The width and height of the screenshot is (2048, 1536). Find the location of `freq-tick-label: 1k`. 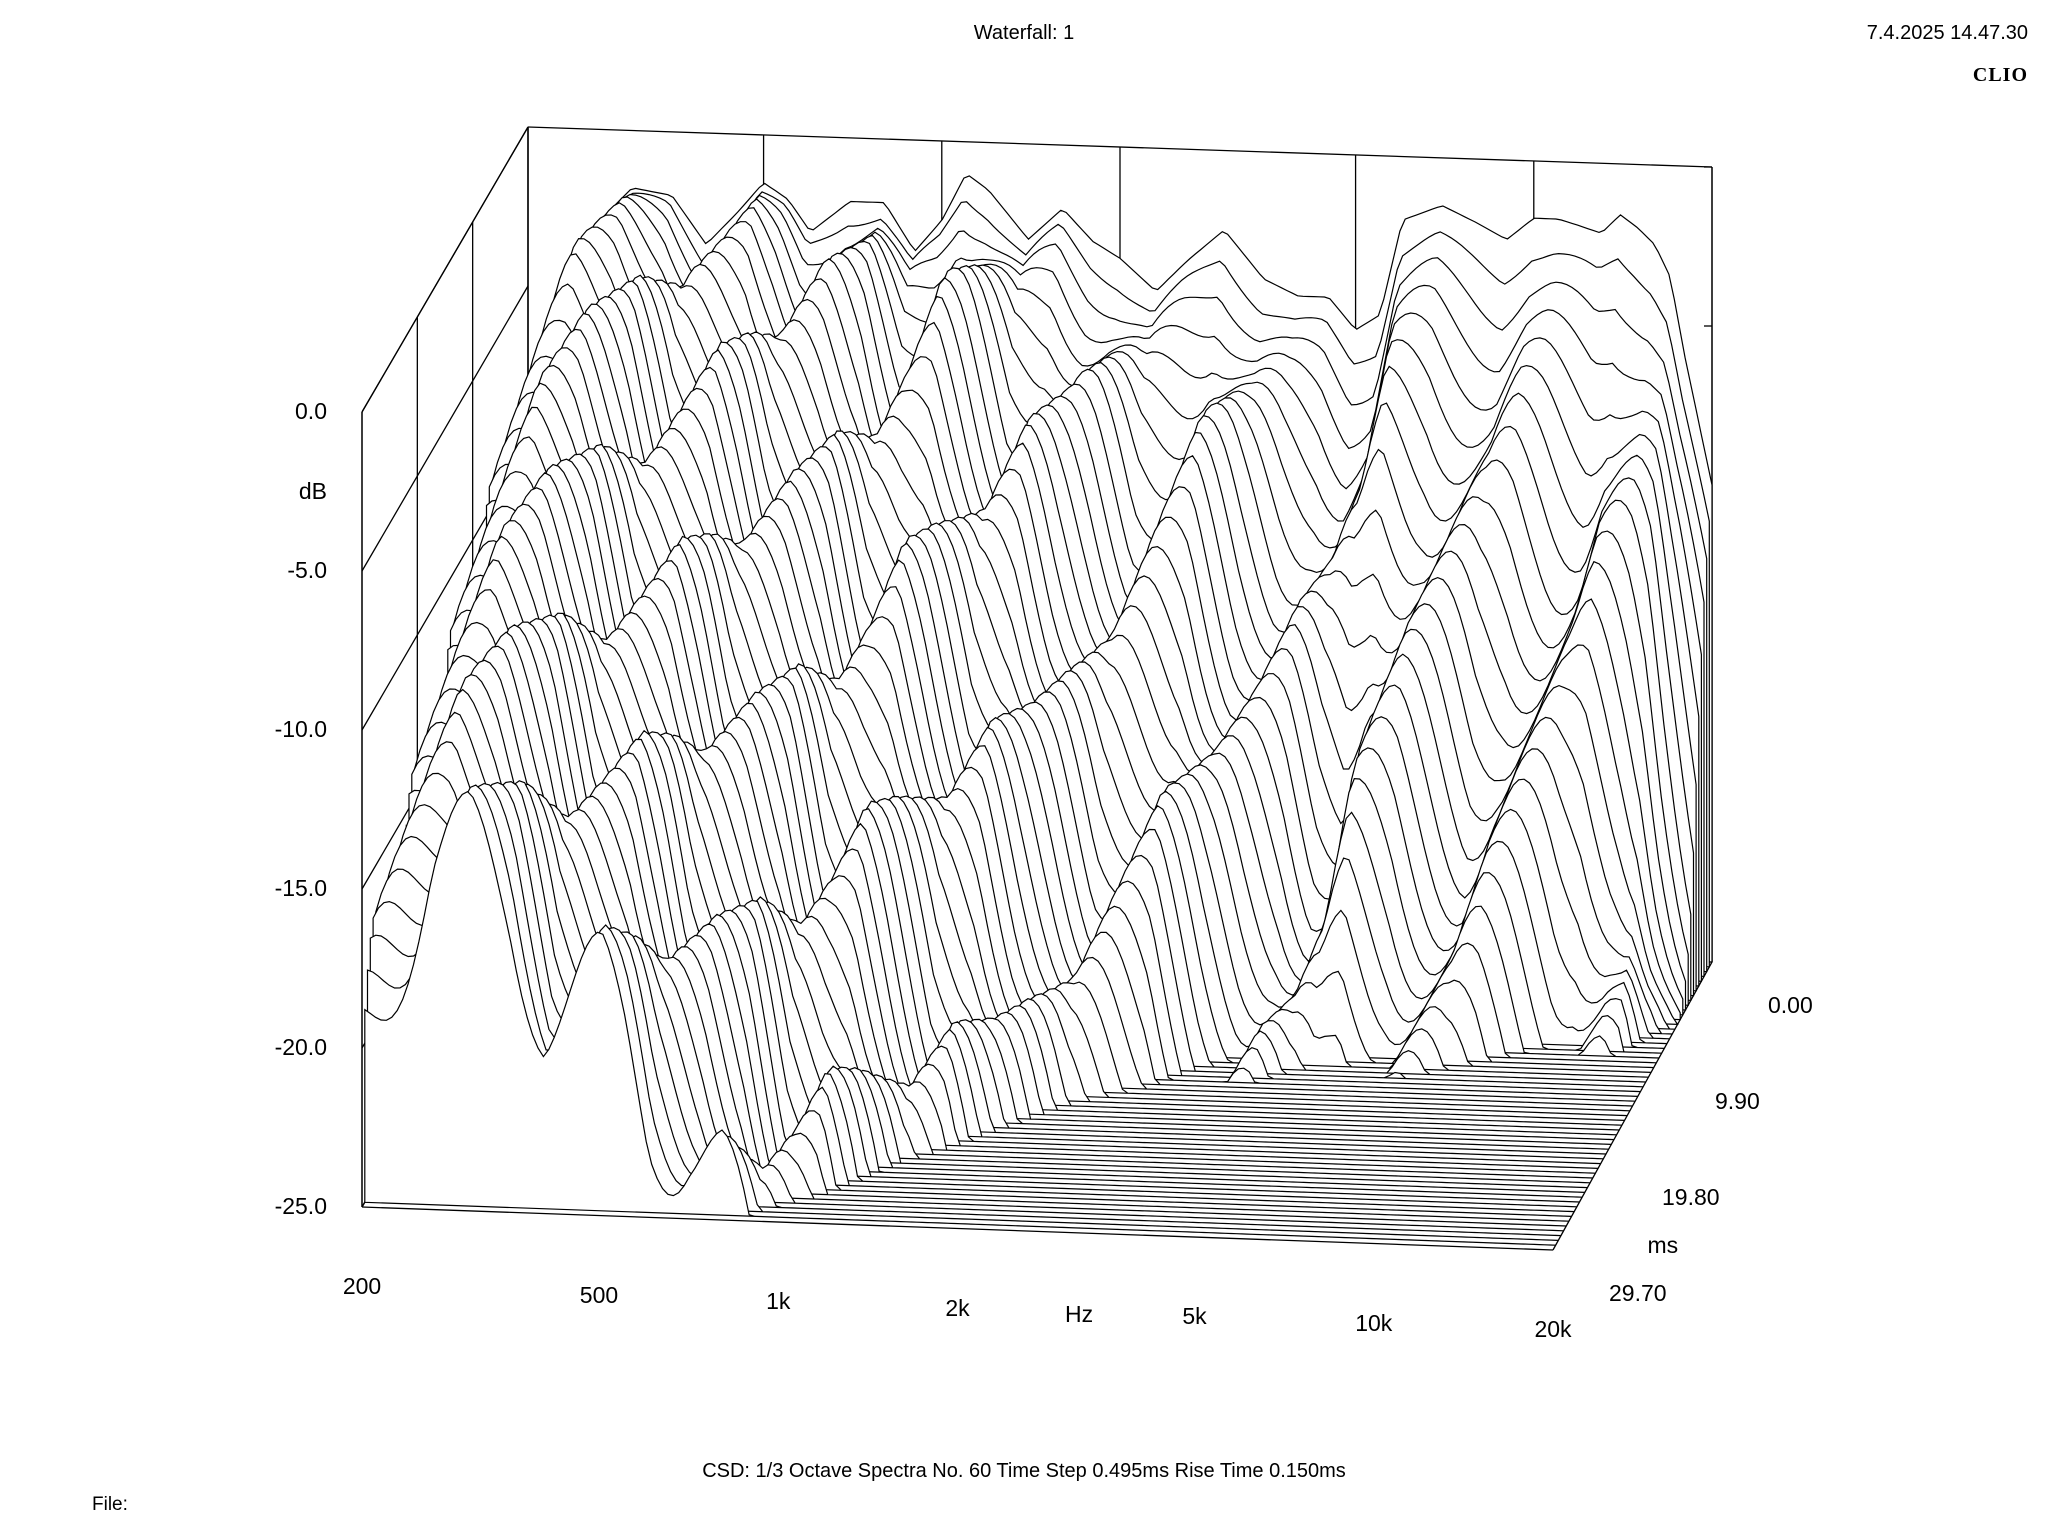

freq-tick-label: 1k is located at coordinates (778, 1301).